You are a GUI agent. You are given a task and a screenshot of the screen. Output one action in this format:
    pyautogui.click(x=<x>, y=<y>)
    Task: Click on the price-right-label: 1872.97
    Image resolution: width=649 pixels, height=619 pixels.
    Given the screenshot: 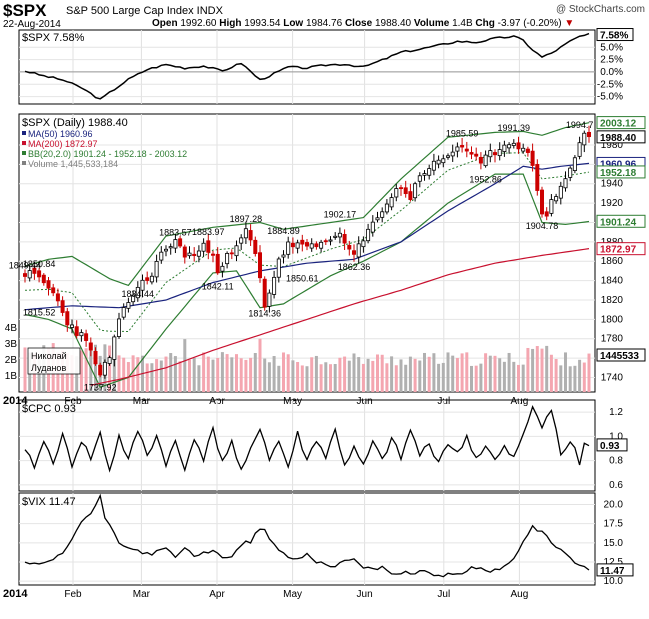 What is the action you would take?
    pyautogui.click(x=618, y=250)
    